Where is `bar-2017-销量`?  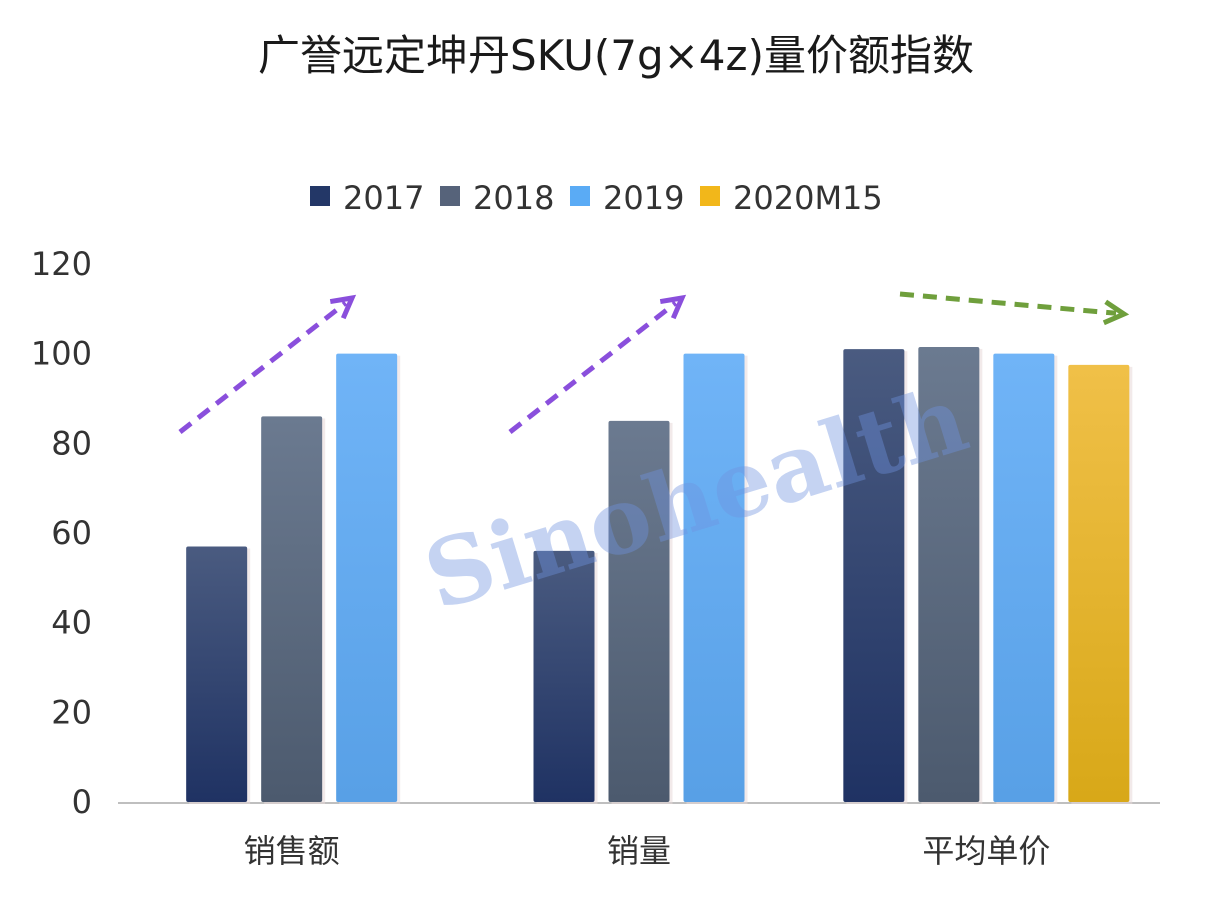
bar-2017-销量 is located at coordinates (564, 676).